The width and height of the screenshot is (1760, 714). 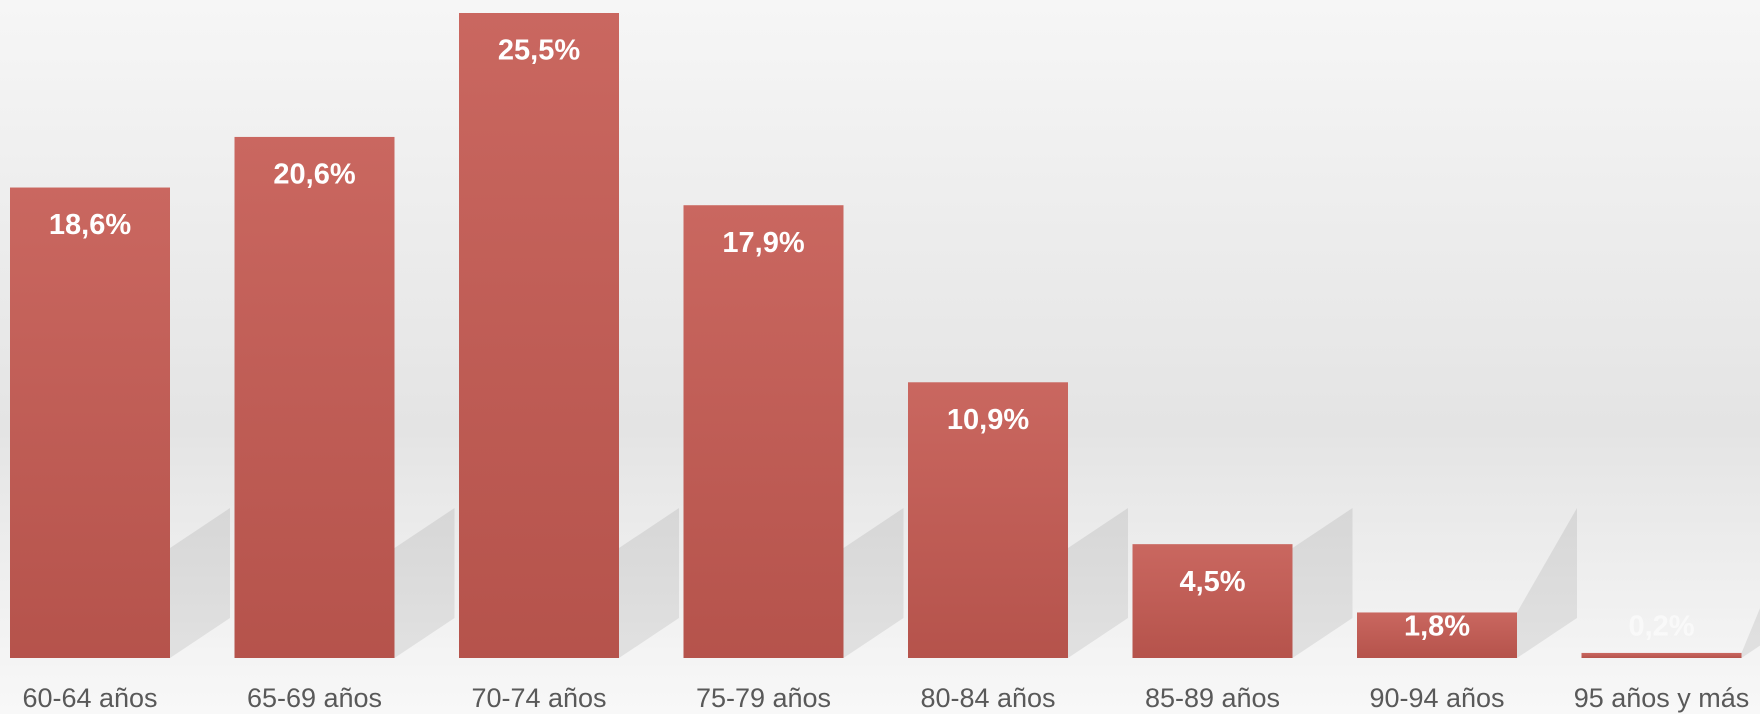 What do you see at coordinates (1437, 627) in the screenshot?
I see `value-label: 1,8%` at bounding box center [1437, 627].